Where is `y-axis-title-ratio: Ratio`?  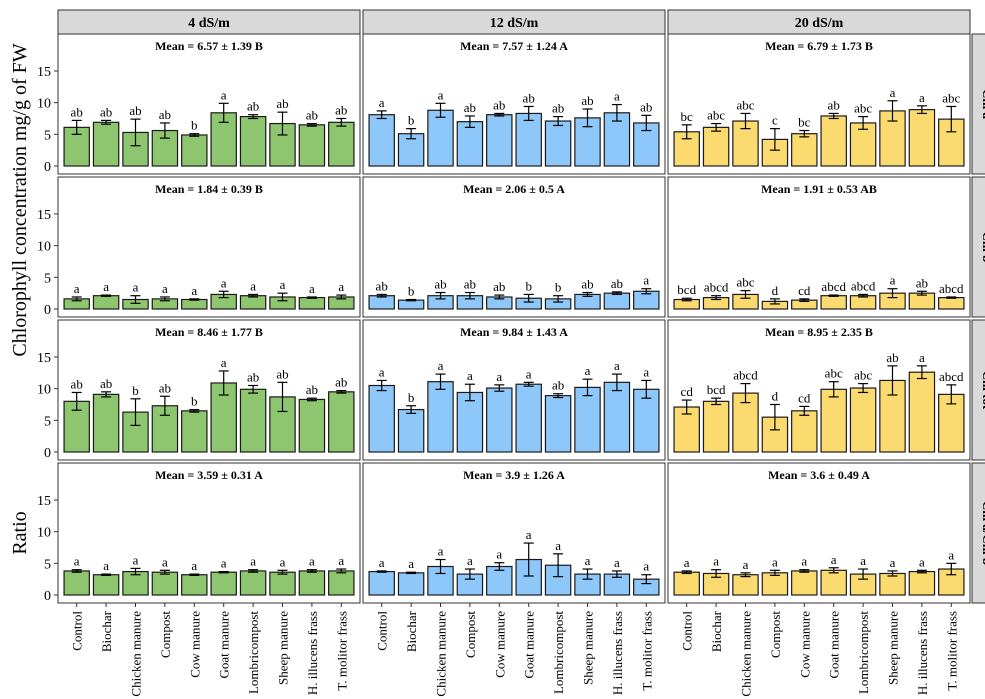
y-axis-title-ratio: Ratio is located at coordinates (20, 532).